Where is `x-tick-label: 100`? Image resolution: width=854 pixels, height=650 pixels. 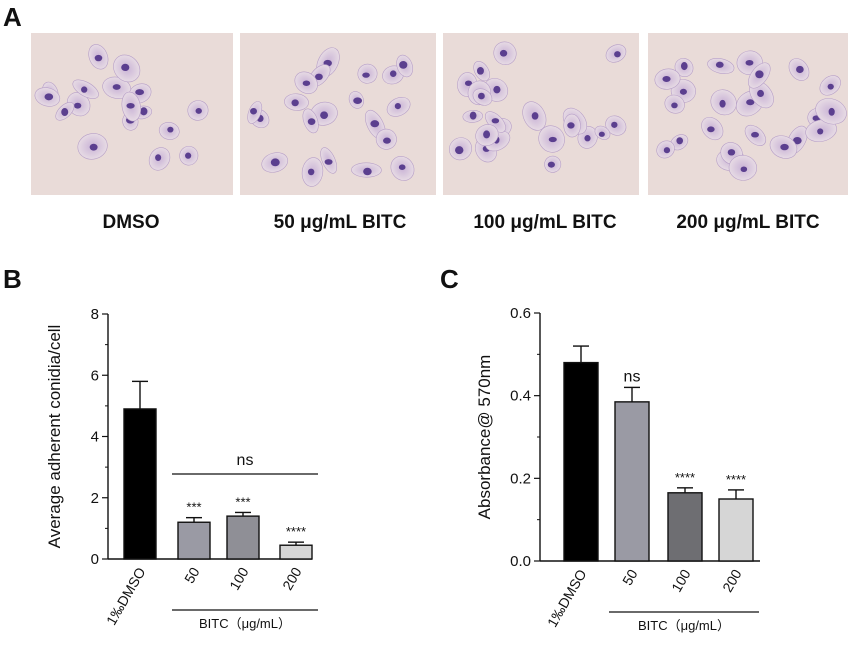
x-tick-label: 100 is located at coordinates (239, 578).